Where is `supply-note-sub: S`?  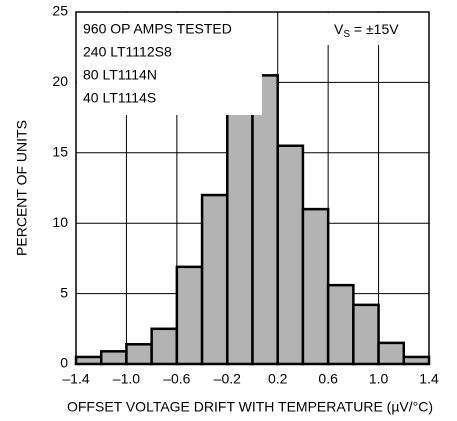 supply-note-sub: S is located at coordinates (346, 34).